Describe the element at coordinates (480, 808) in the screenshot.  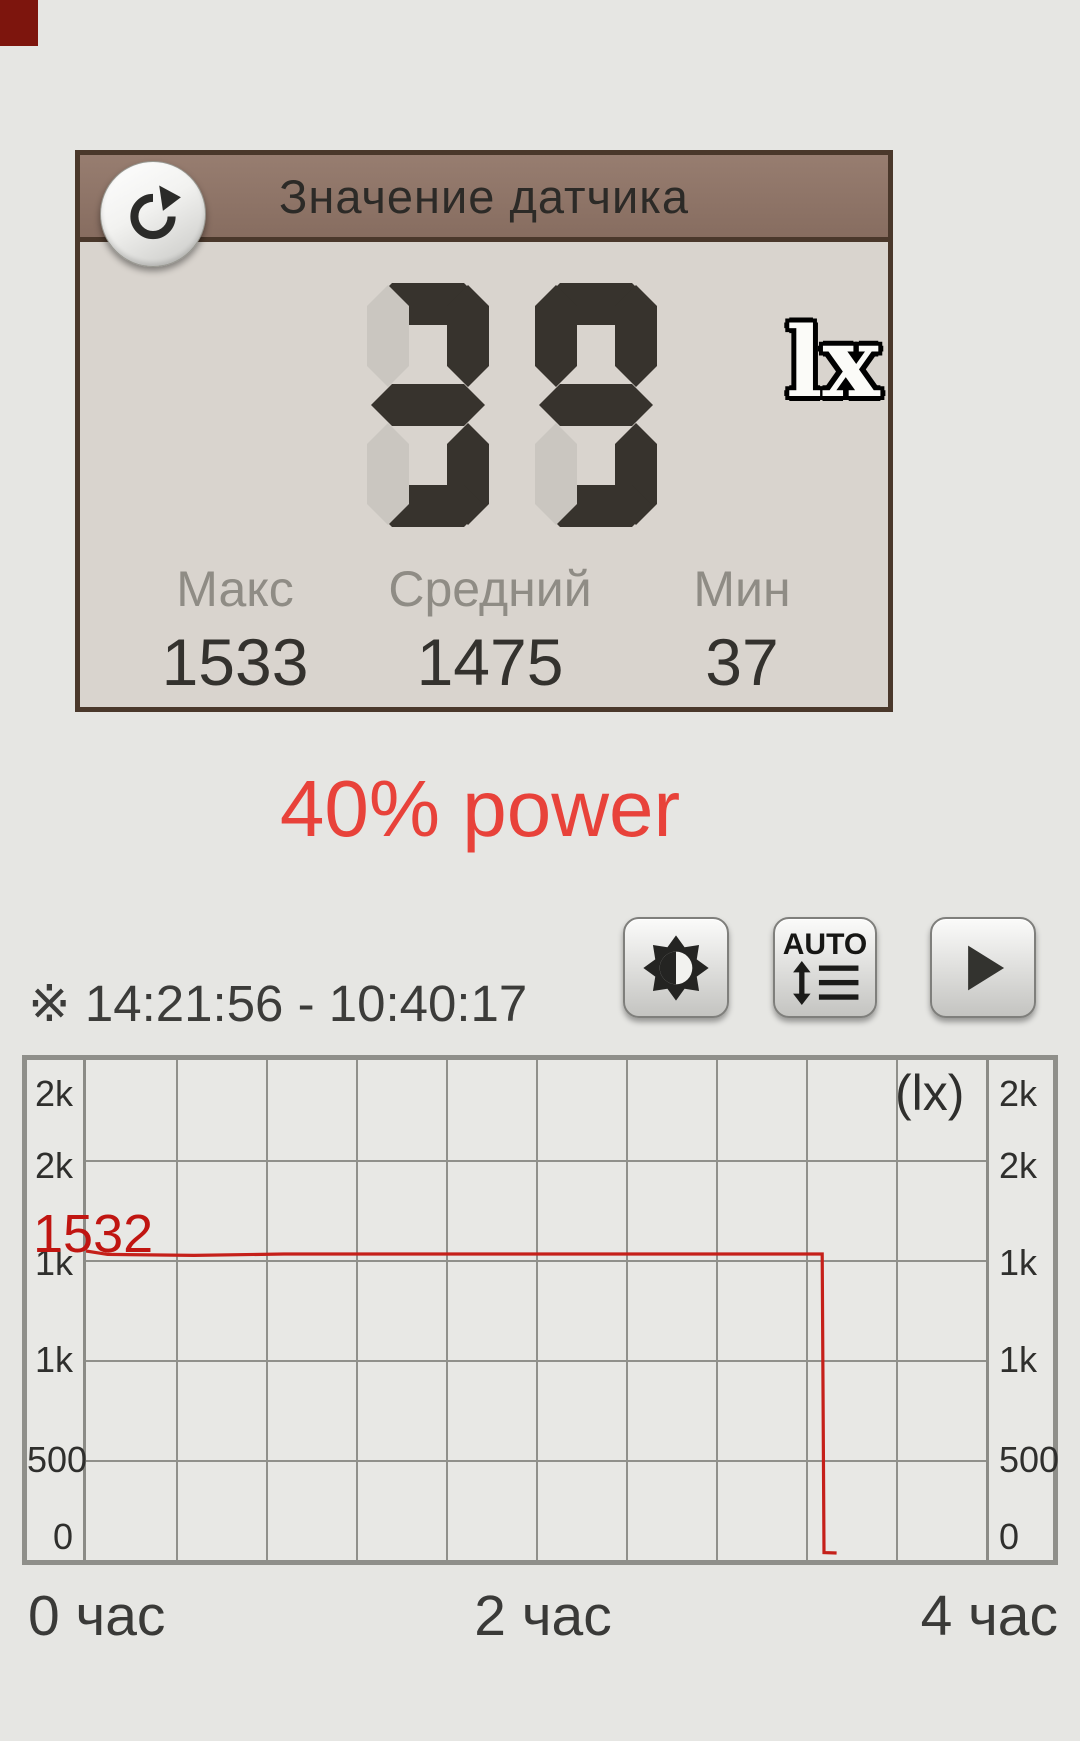
I see `power-label: 40% power` at that location.